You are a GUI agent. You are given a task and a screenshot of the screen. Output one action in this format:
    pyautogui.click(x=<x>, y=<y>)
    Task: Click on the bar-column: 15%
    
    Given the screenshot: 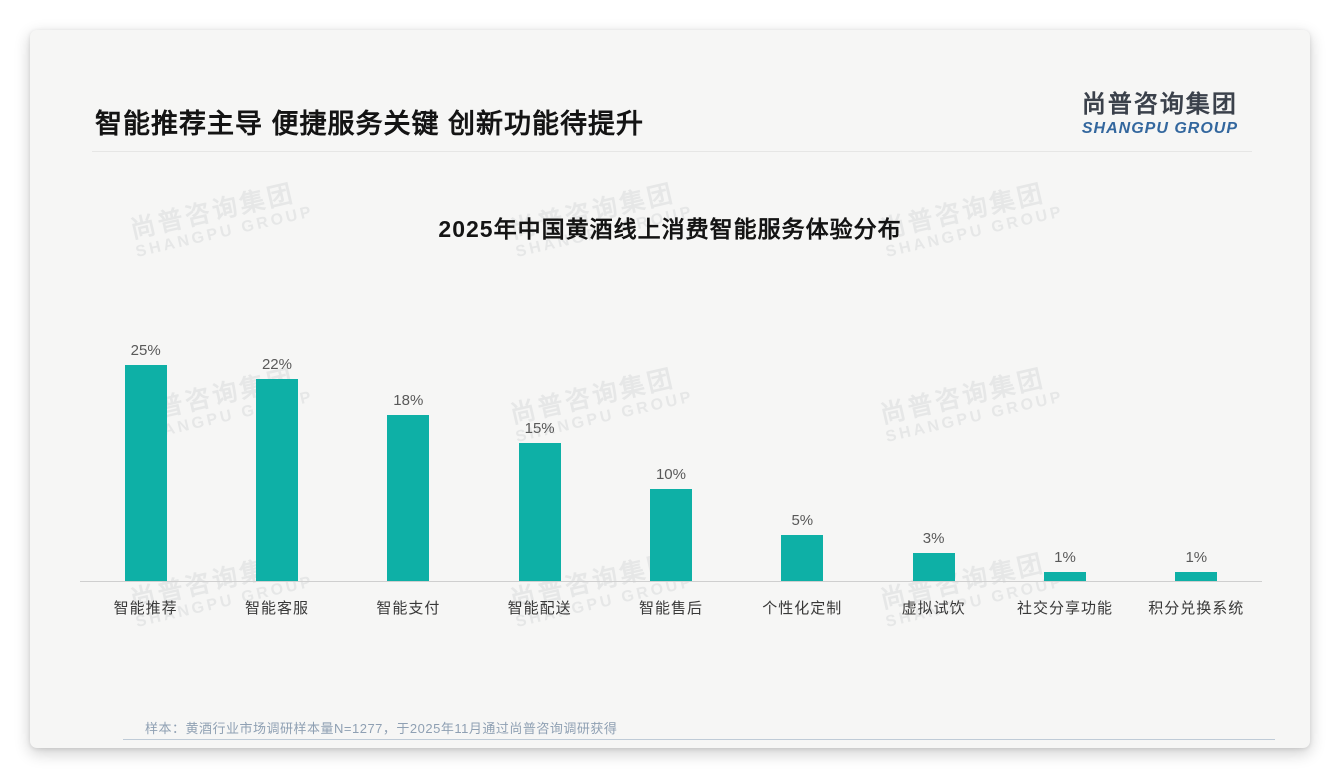 What is the action you would take?
    pyautogui.click(x=539, y=461)
    